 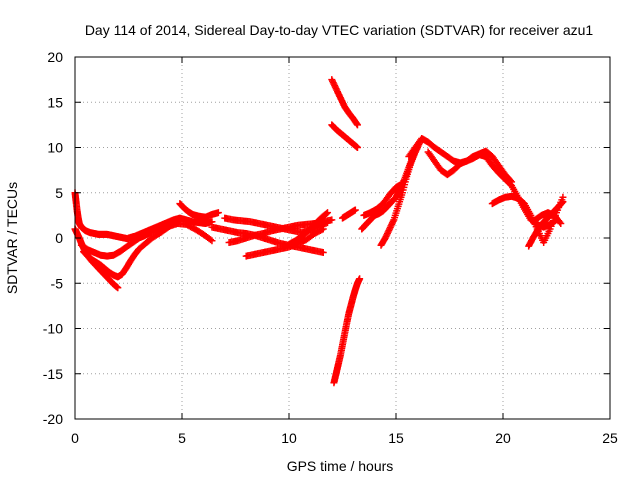 I want to click on x-tick-label: 15, so click(x=396, y=438).